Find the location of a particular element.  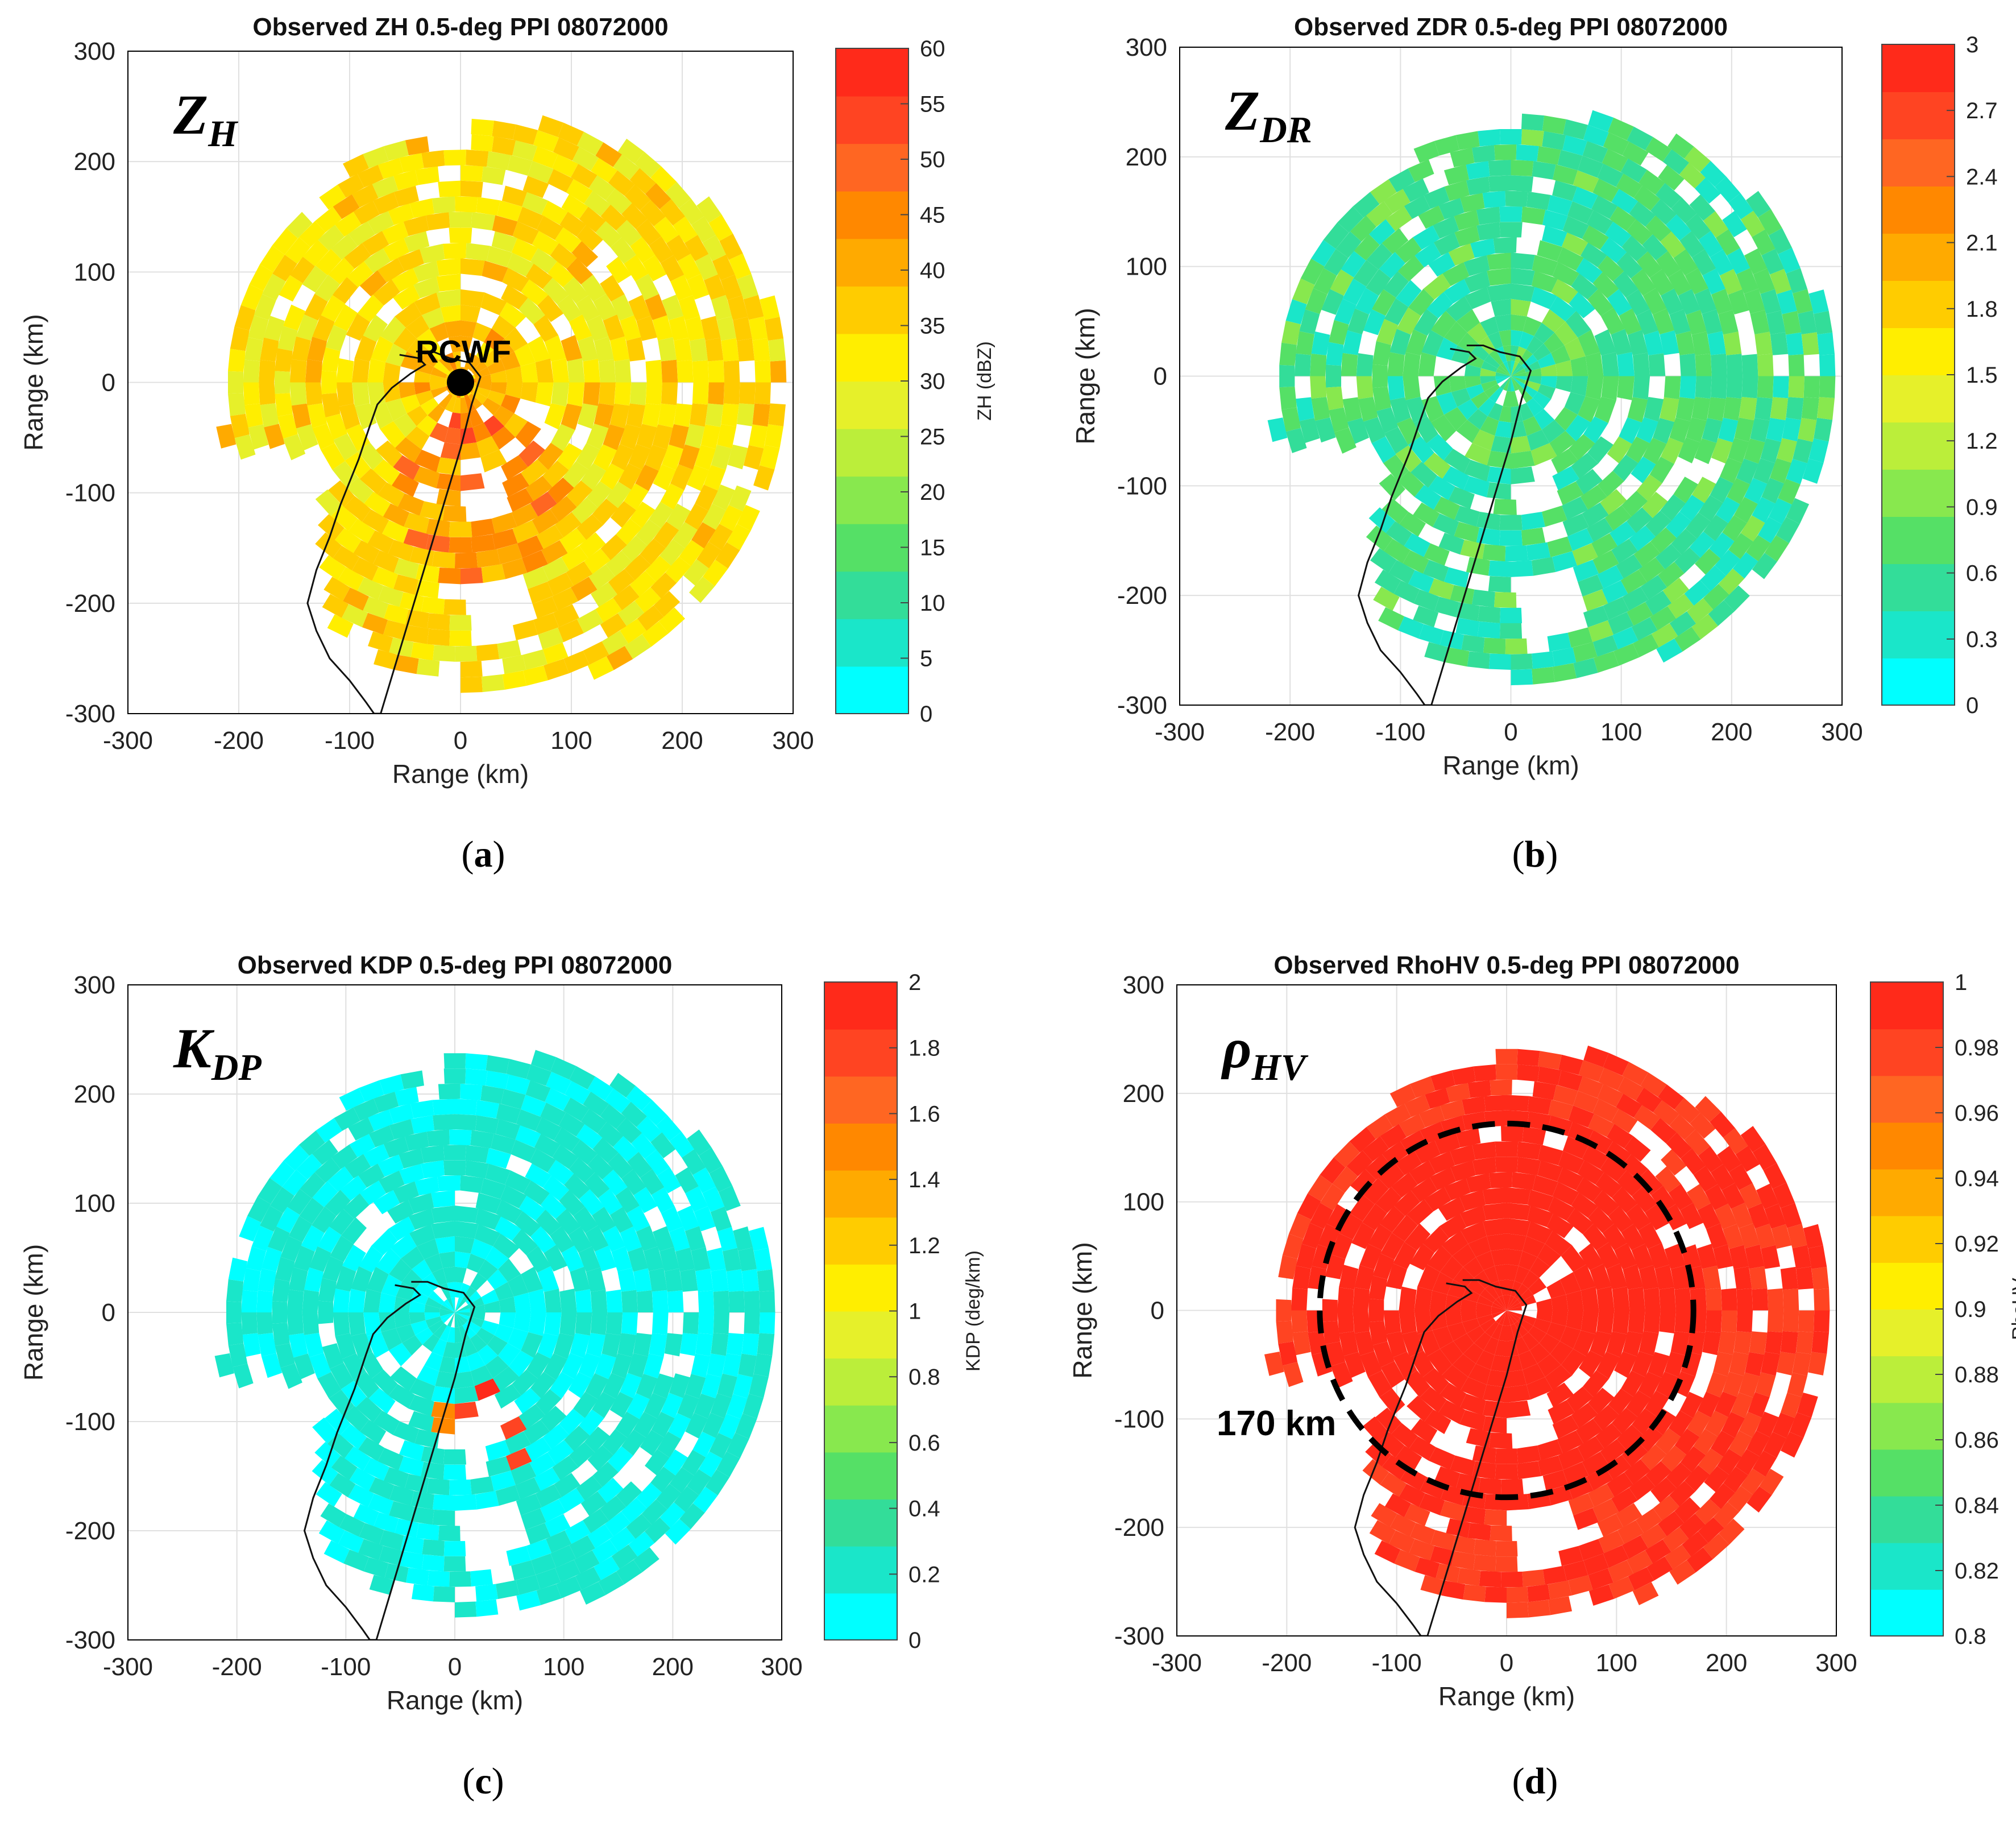

axes-frame-d is located at coordinates (1506, 1310).